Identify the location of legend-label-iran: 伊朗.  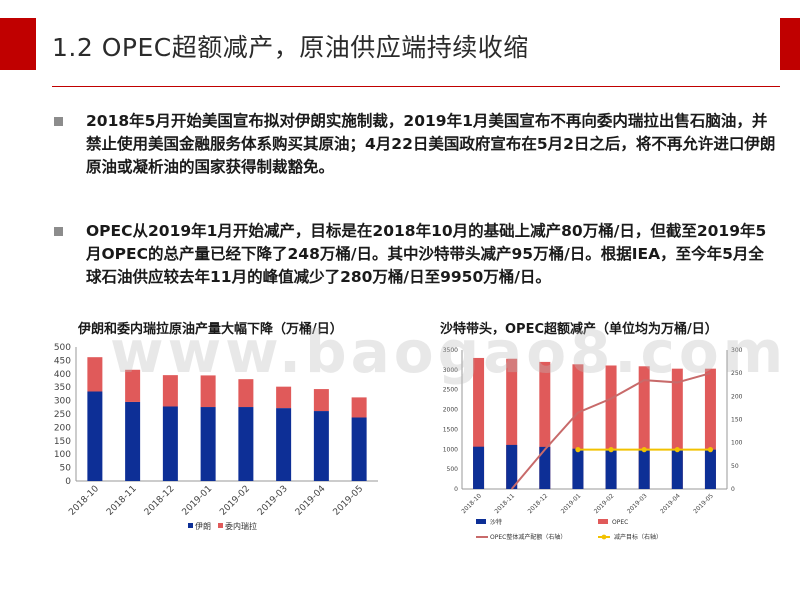
(203, 526).